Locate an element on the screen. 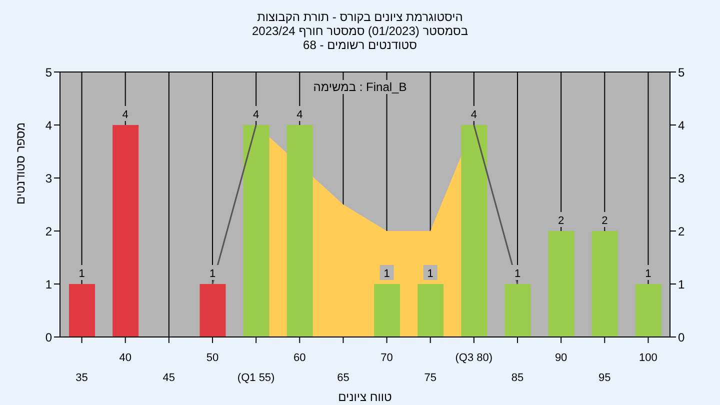 The image size is (720, 405). y-tick-label: 3 is located at coordinates (48, 178).